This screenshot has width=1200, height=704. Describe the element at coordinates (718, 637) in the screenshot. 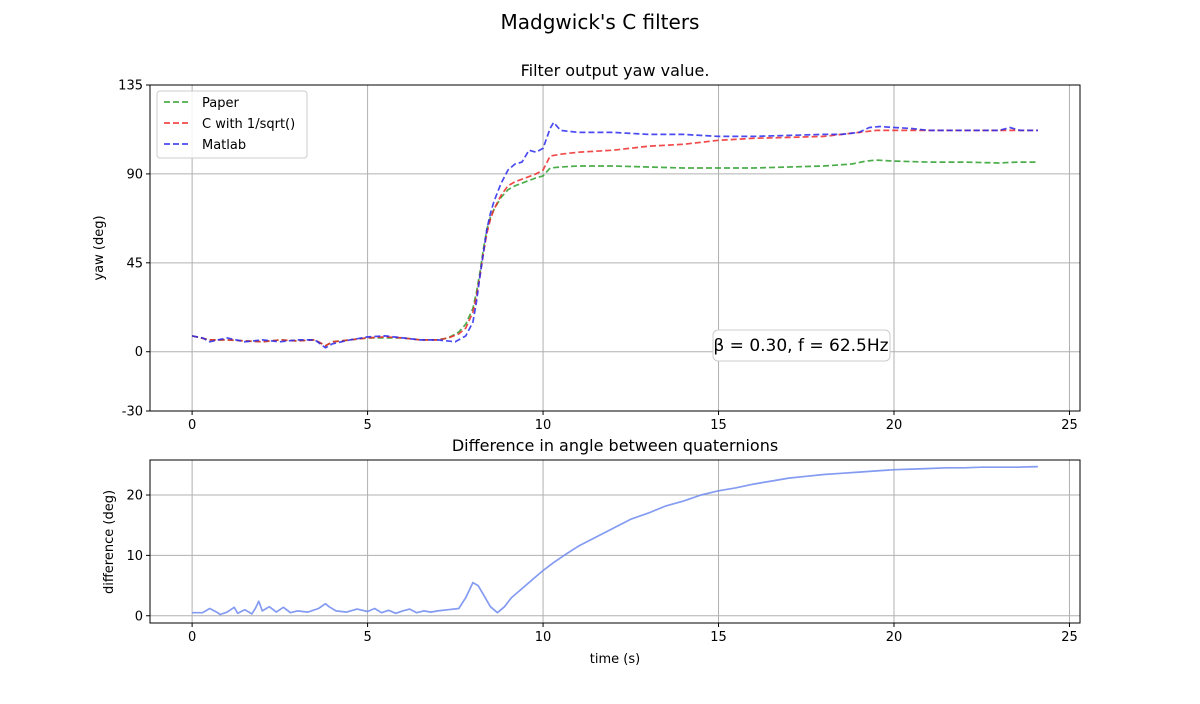

I see `difference-x-tick-label: 15` at that location.